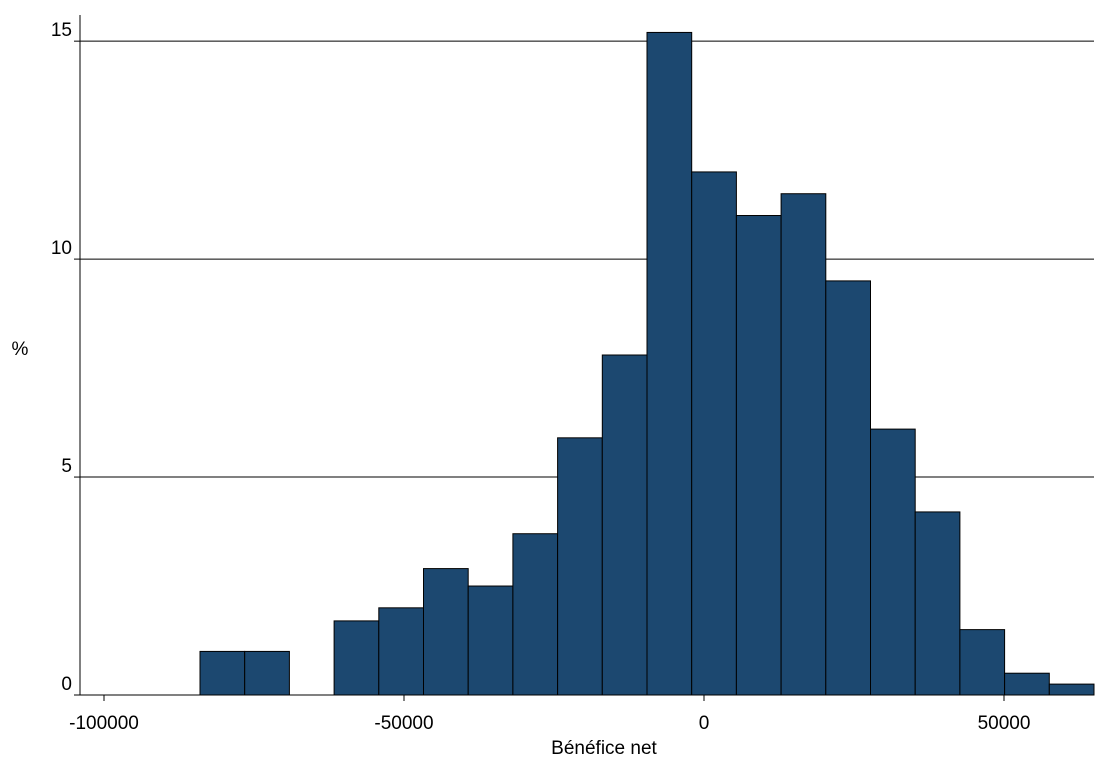  I want to click on x-tick-label: -100000, so click(104, 723).